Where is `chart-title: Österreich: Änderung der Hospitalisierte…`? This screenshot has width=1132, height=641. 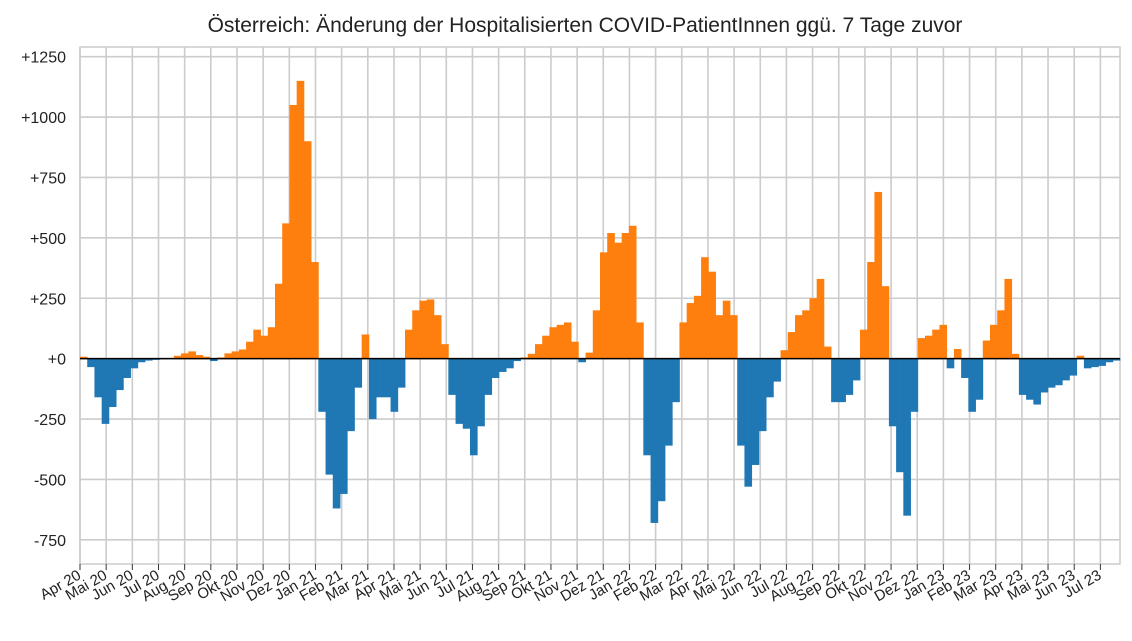
chart-title: Österreich: Änderung der Hospitalisierte… is located at coordinates (585, 25).